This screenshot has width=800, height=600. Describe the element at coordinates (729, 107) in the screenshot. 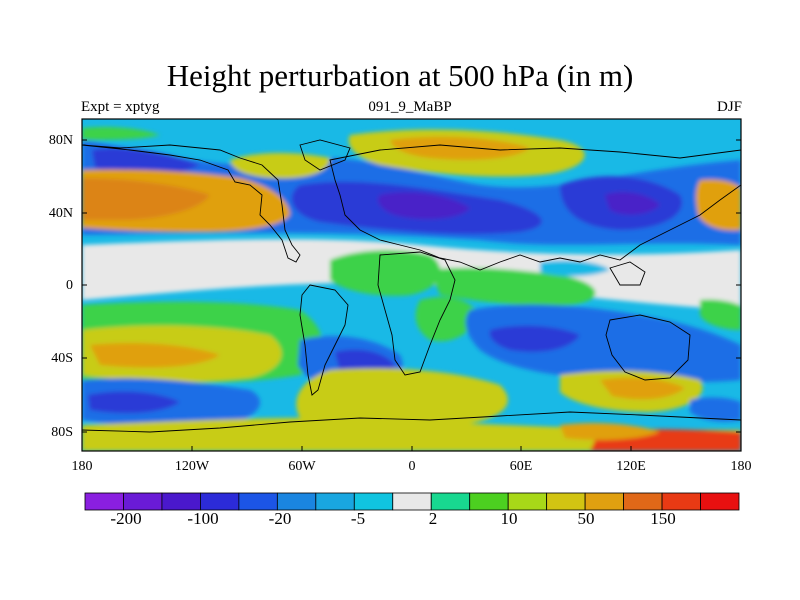

I see `season-label: DJF` at that location.